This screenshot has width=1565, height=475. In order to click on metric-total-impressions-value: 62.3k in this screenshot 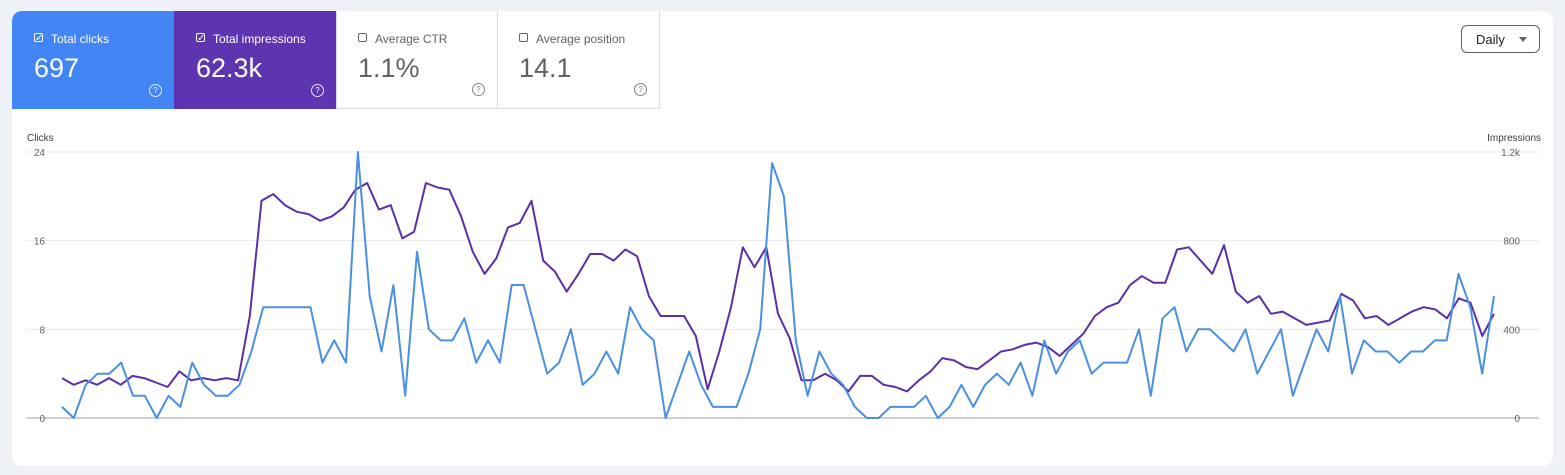, I will do `click(229, 68)`.